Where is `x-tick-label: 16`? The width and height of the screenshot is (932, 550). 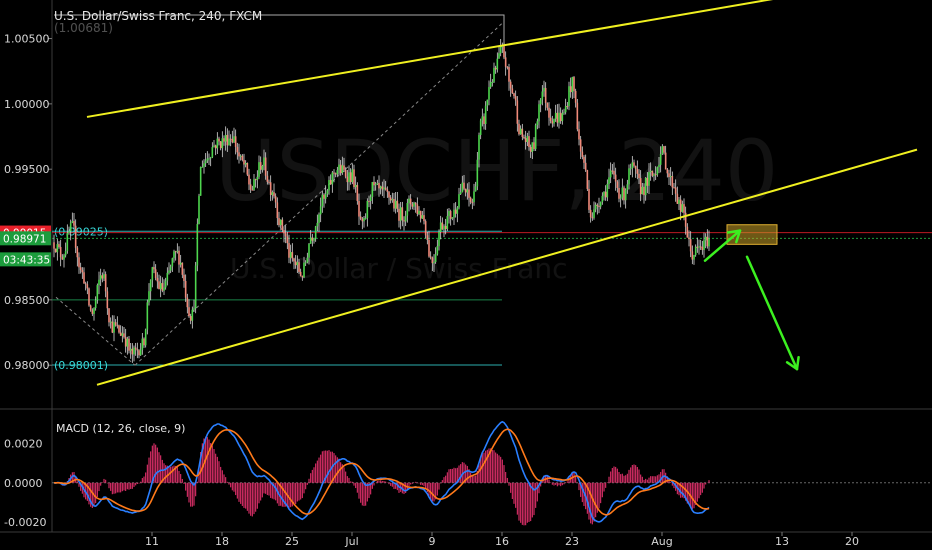
x-tick-label: 16 is located at coordinates (502, 541).